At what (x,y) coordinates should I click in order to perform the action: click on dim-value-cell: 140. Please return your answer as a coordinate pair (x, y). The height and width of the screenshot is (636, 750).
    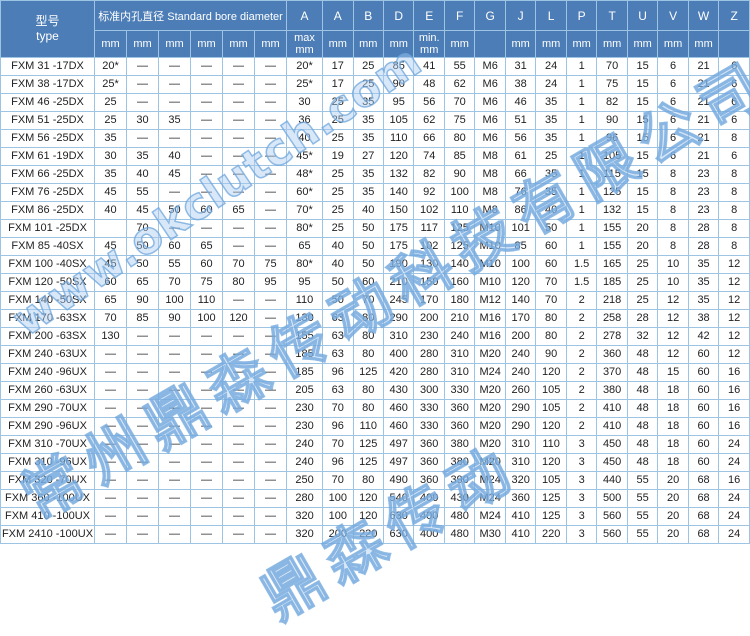
    Looking at the image, I should click on (459, 264).